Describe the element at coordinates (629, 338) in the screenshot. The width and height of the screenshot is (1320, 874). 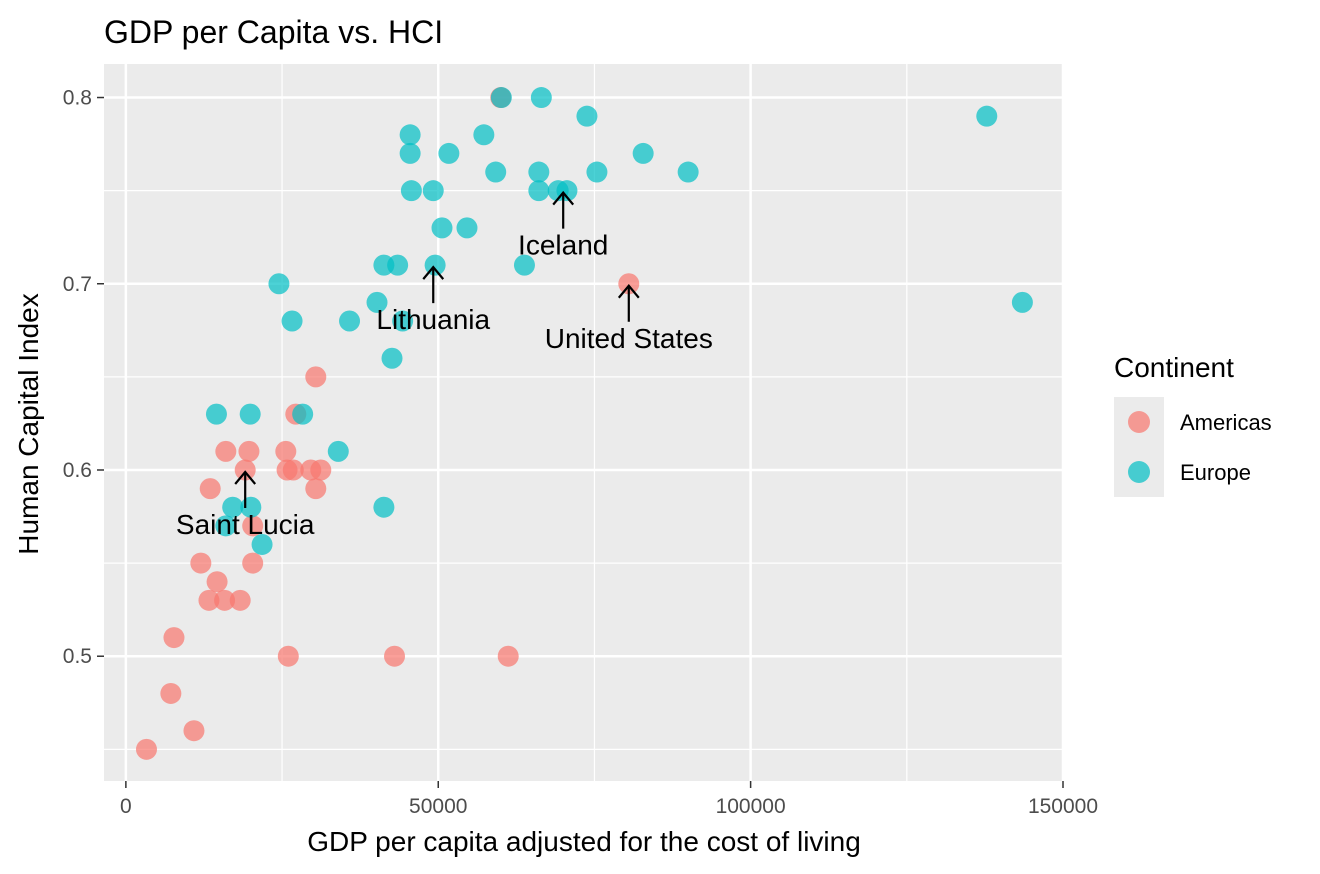
I see `annotation-label: United States` at that location.